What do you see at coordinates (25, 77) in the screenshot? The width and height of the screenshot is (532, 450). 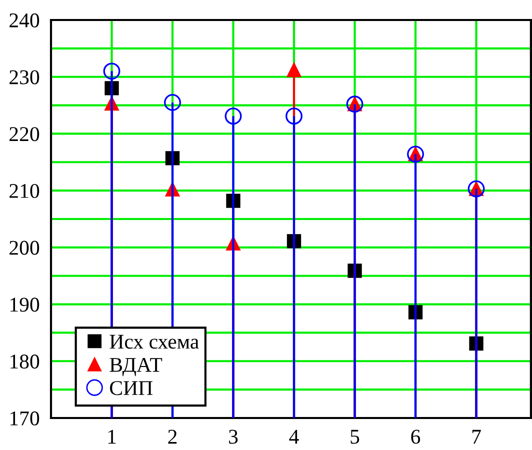 I see `y-tick-label: 230` at bounding box center [25, 77].